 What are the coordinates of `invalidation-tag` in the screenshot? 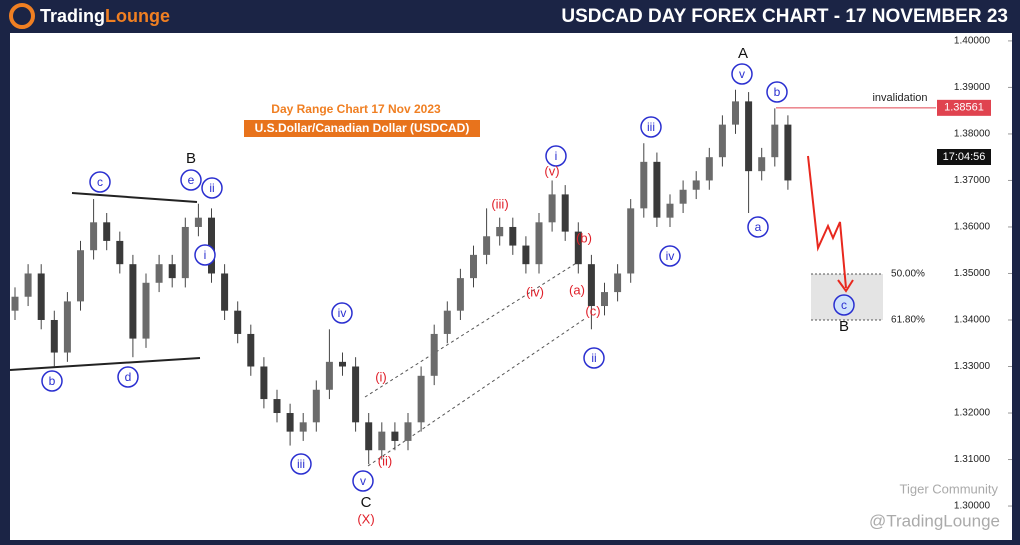 It's located at (964, 107).